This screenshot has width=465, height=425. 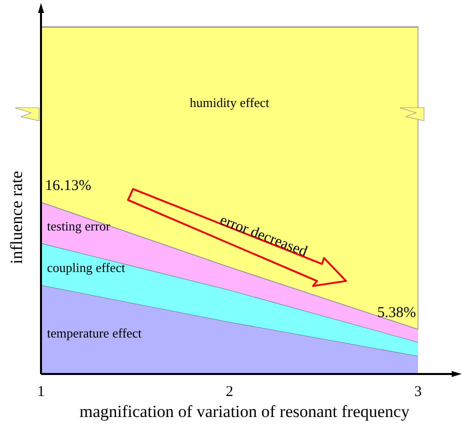 I want to click on series-label: coupling effect, so click(x=86, y=268).